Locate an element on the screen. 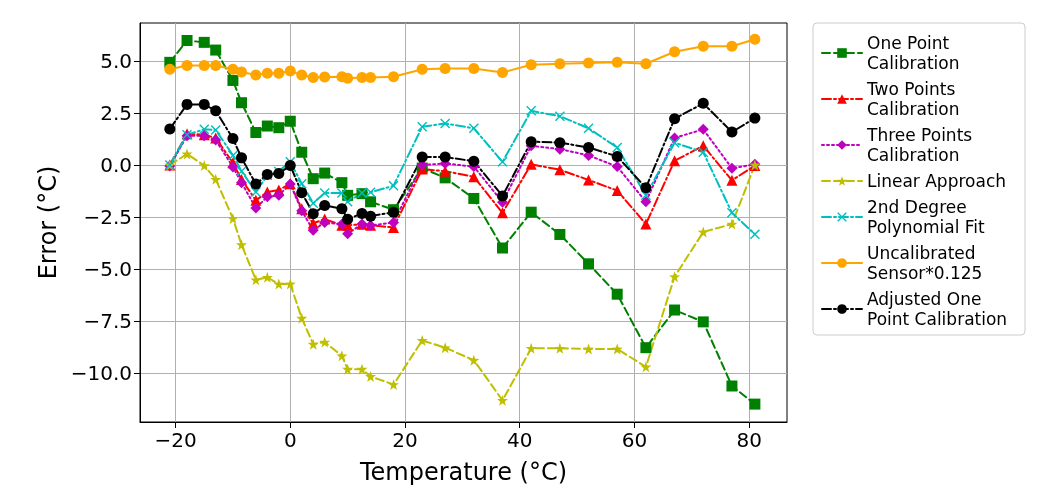  y-tick-label: 5.0 is located at coordinates (116, 60).